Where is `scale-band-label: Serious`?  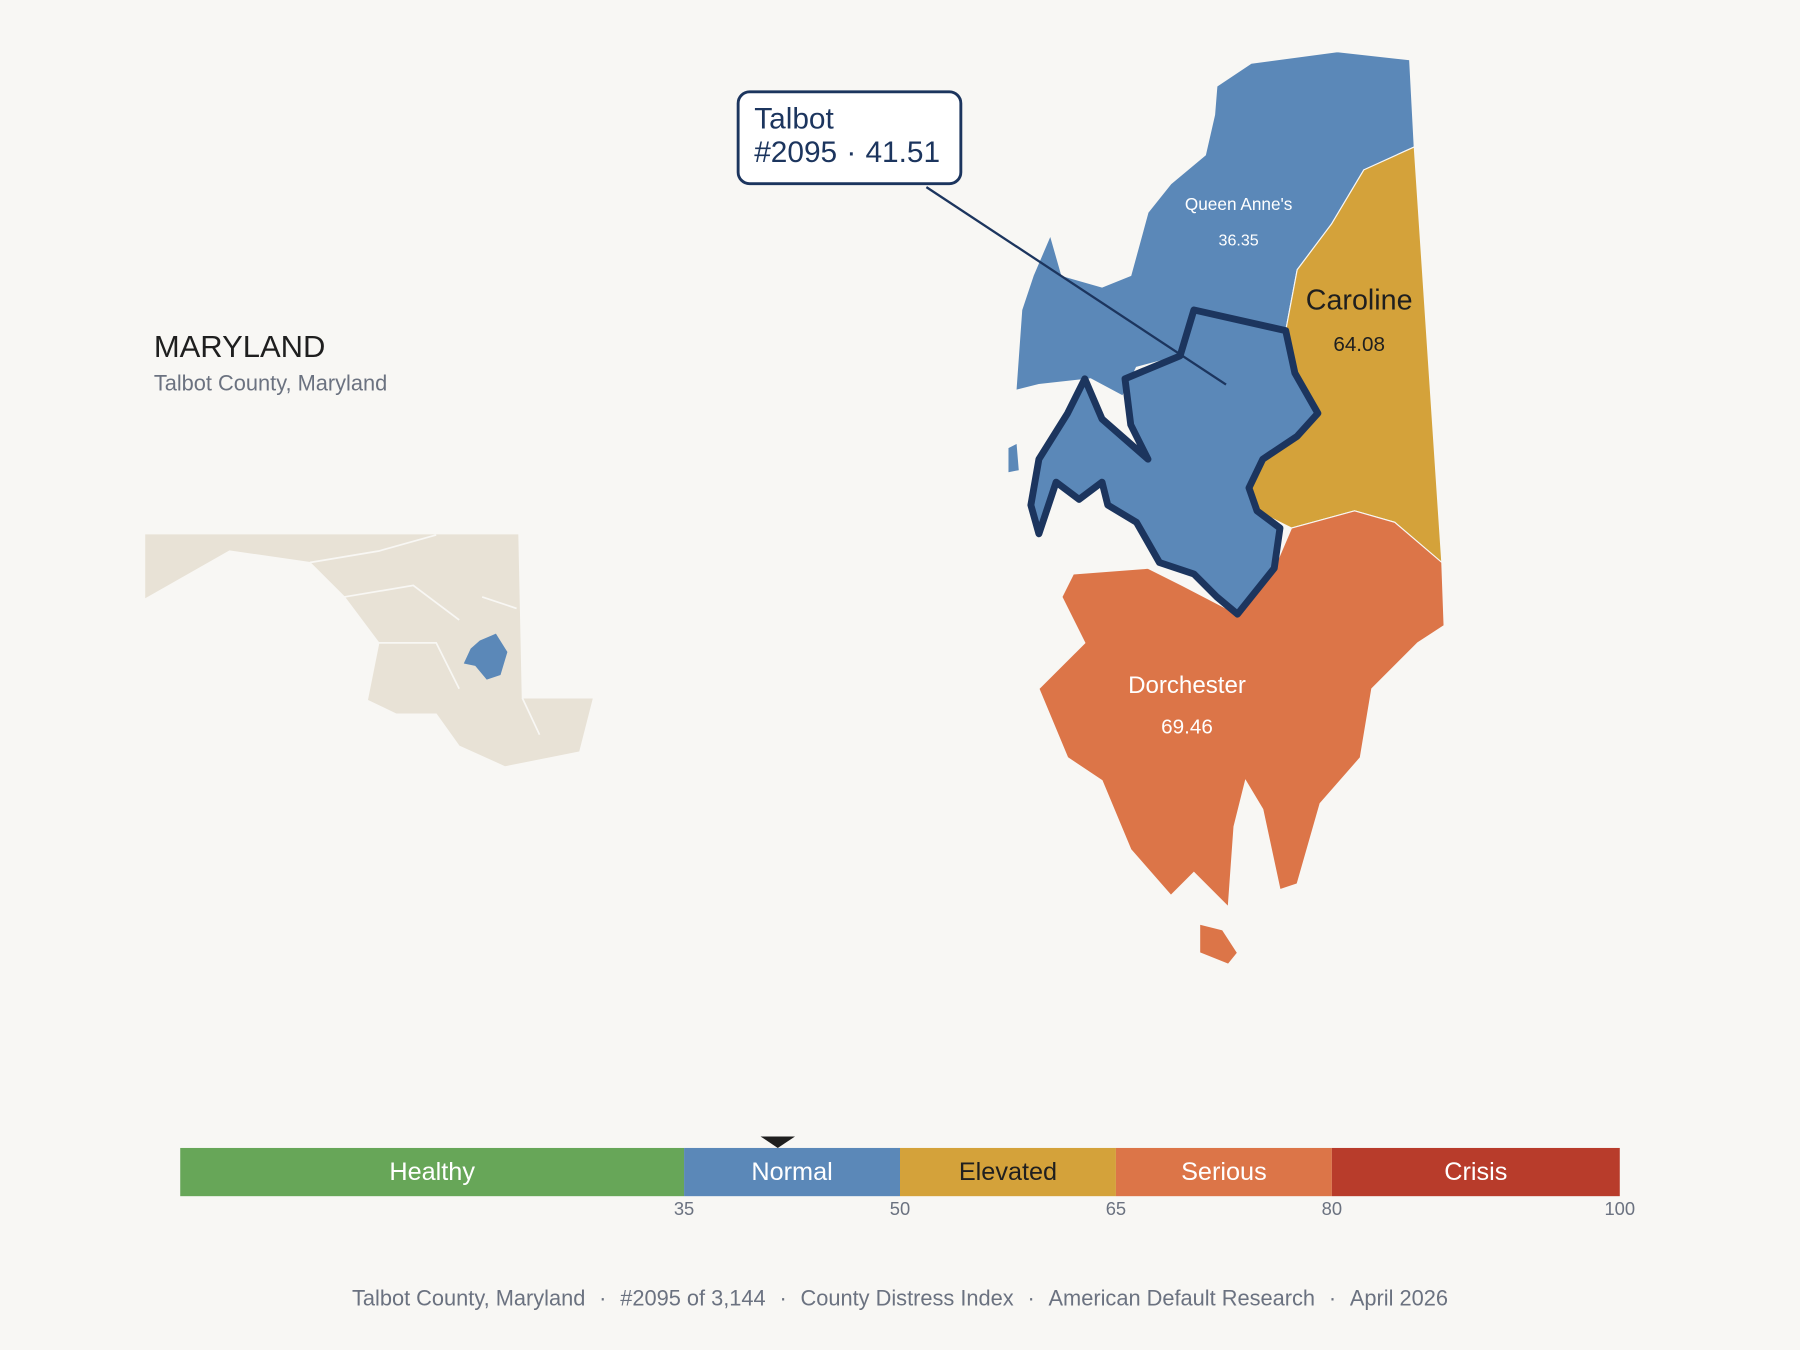
scale-band-label: Serious is located at coordinates (1224, 1172).